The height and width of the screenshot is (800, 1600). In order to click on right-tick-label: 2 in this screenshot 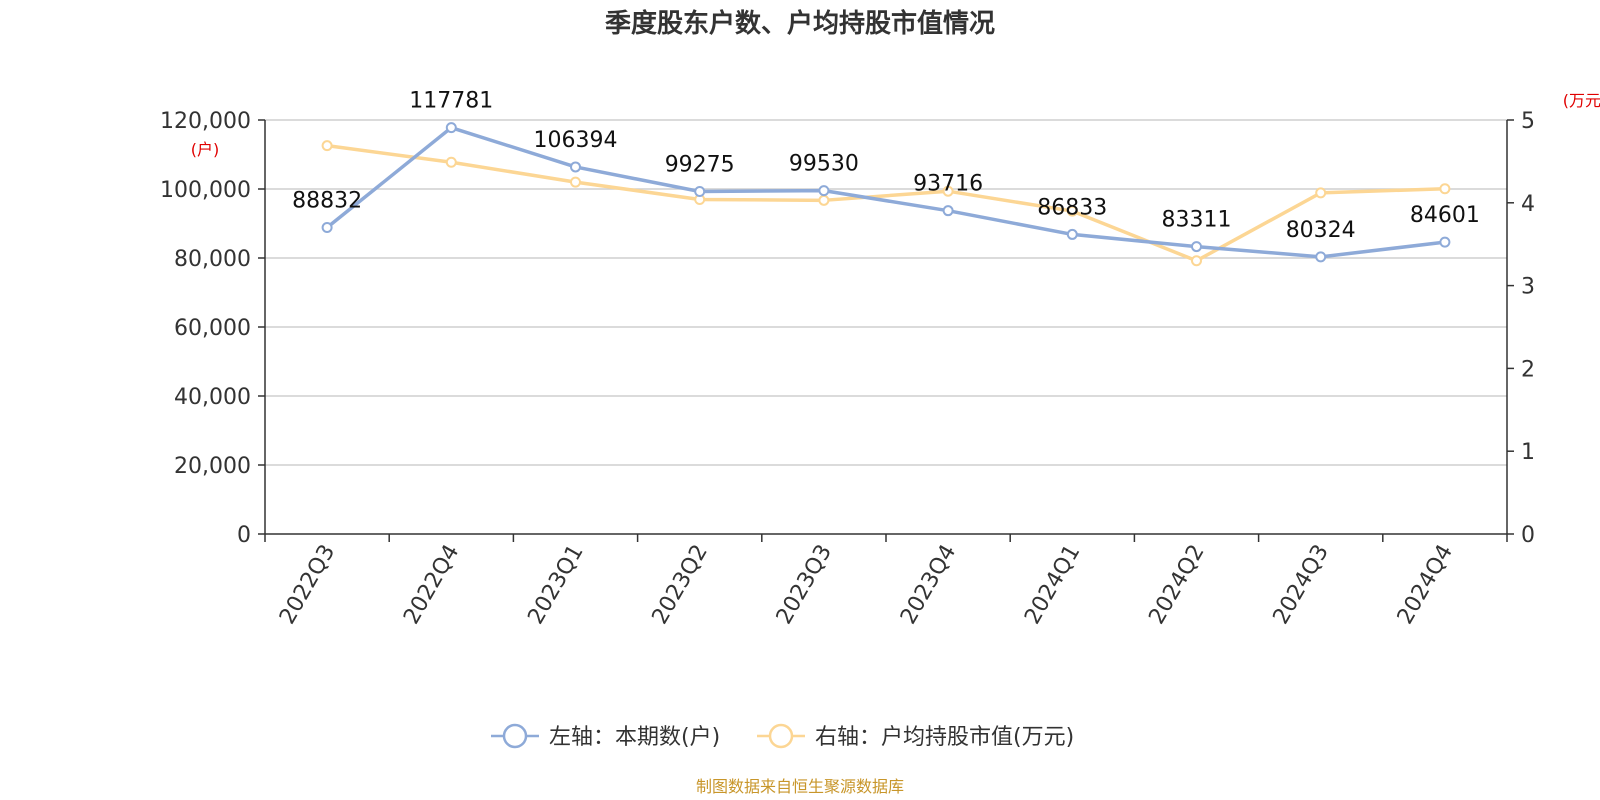, I will do `click(1528, 369)`.